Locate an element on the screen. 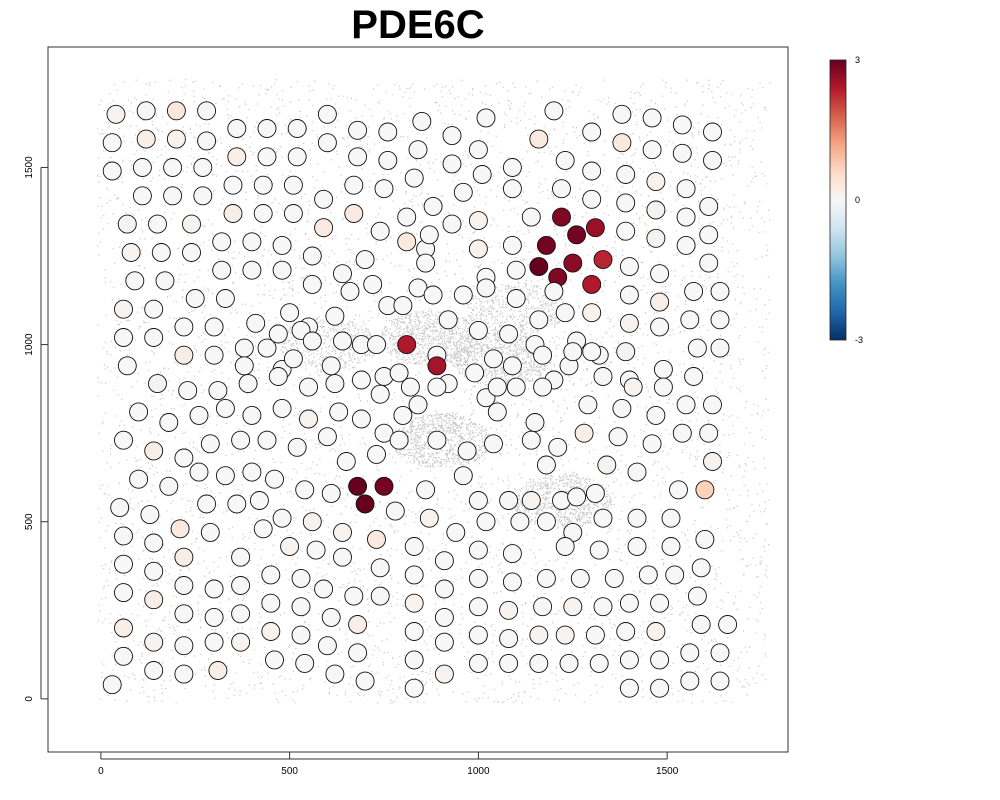  colorbar-tick-label: 0 is located at coordinates (857, 200).